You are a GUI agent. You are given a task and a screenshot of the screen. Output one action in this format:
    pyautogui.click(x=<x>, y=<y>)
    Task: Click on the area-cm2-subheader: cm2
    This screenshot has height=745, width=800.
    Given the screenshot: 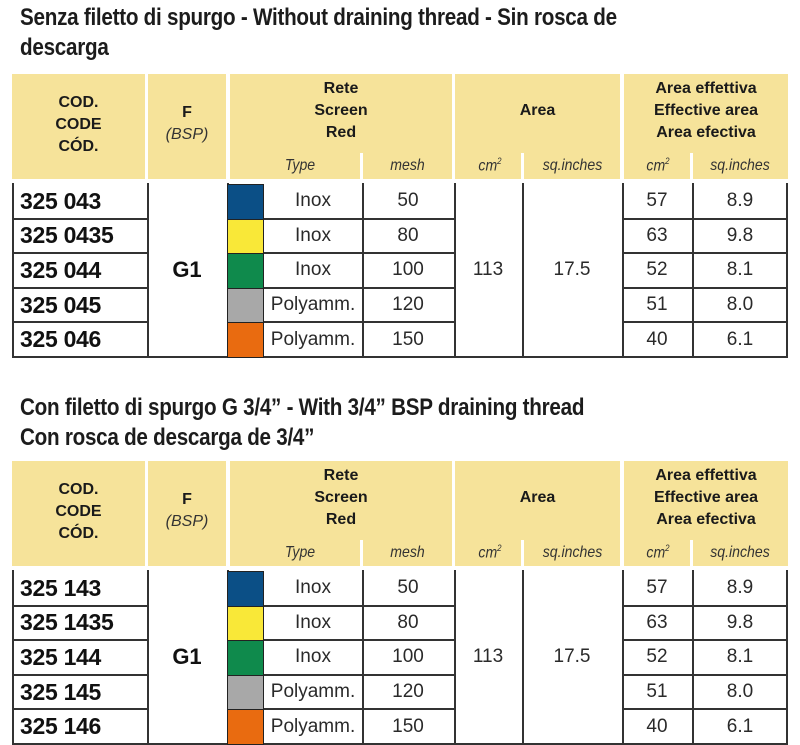 What is the action you would take?
    pyautogui.click(x=490, y=552)
    